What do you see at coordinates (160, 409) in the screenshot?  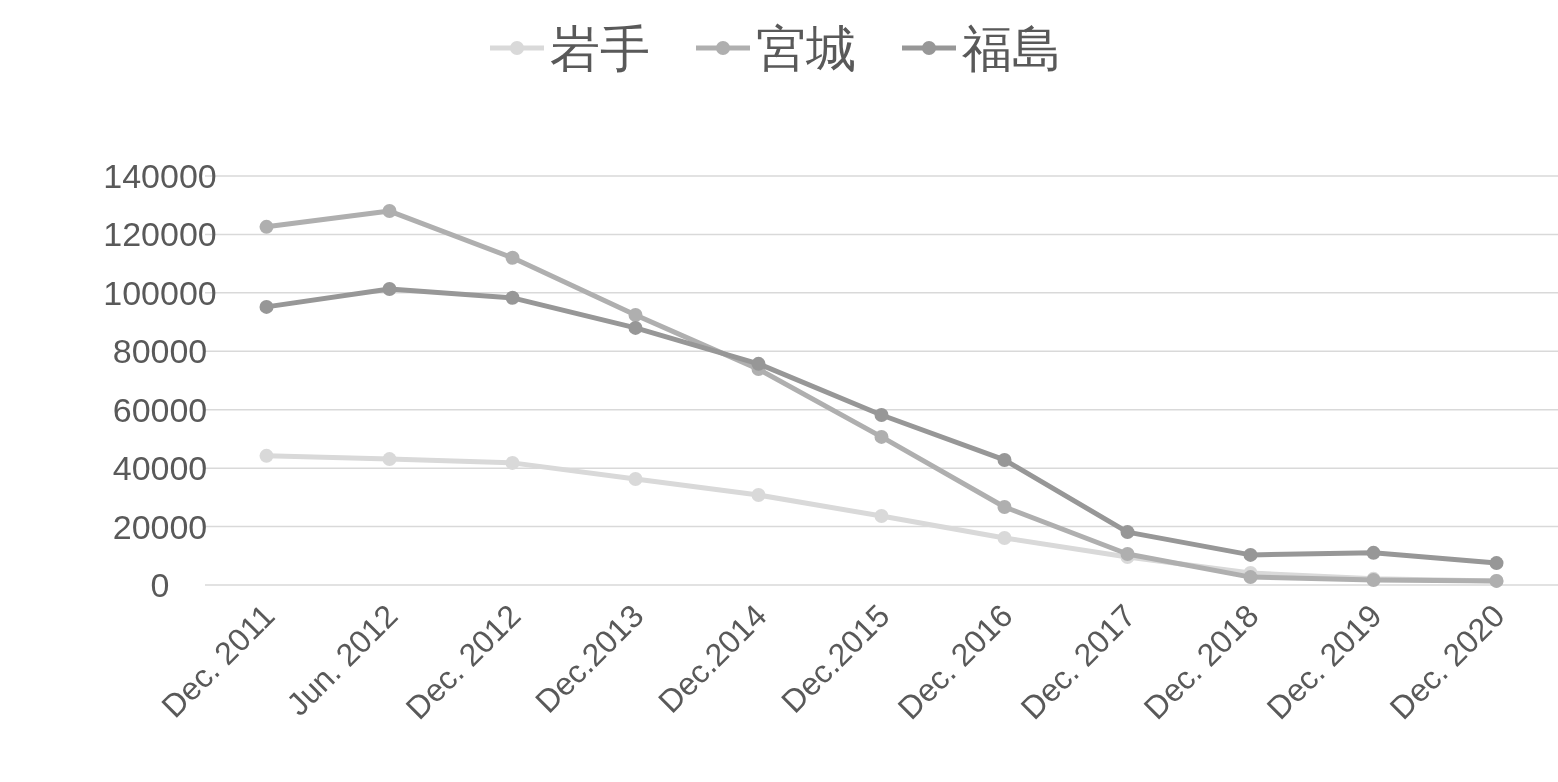 I see `y-tick-label: 60000` at bounding box center [160, 409].